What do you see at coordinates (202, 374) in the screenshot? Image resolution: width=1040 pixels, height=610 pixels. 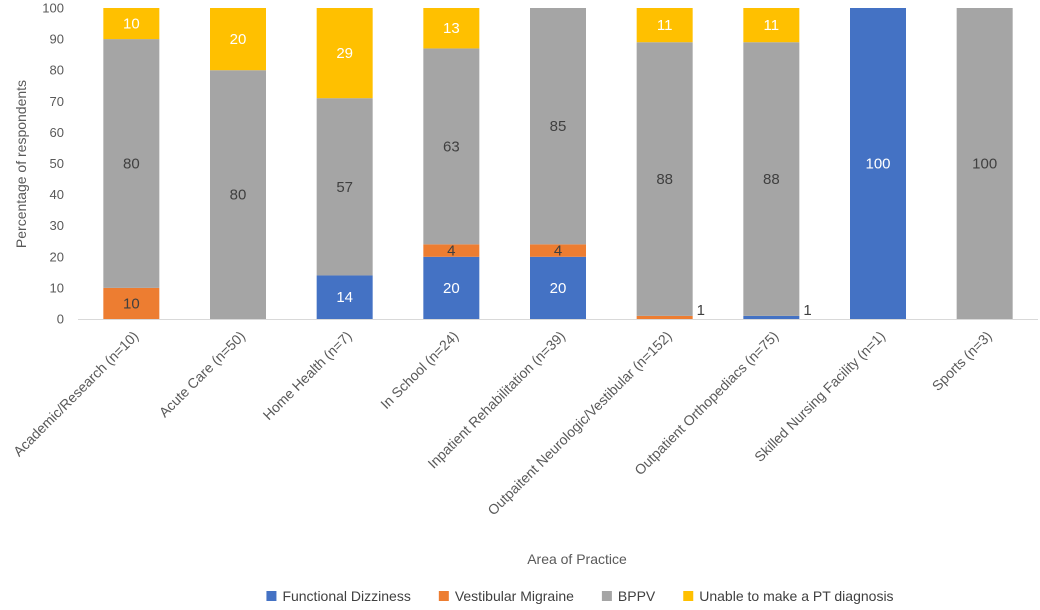 I see `category-label: Acute Care (n=50)` at bounding box center [202, 374].